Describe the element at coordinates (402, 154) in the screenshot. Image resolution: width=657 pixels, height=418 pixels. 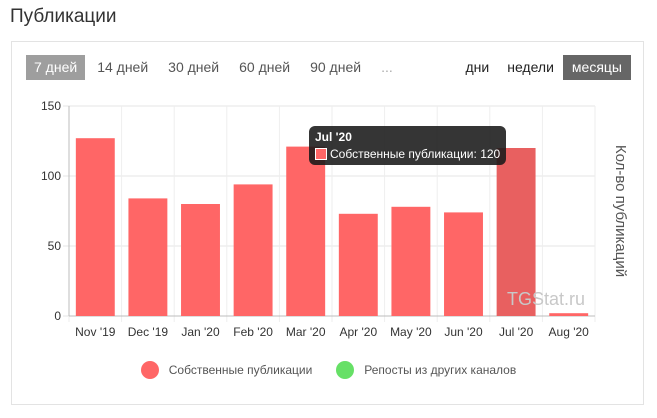
I see `tooltip-series-label: Собственные публикации` at that location.